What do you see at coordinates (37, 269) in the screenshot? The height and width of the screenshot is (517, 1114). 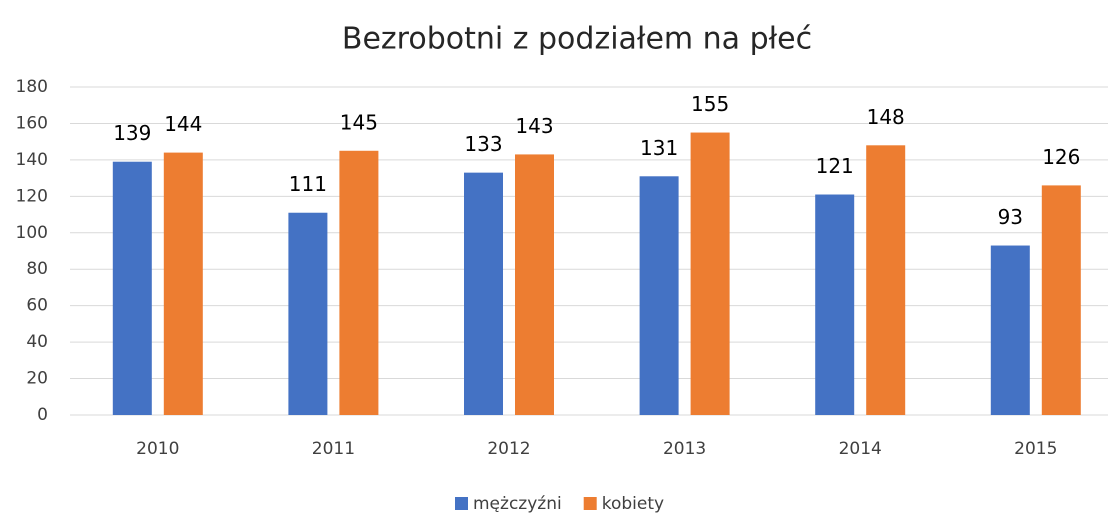 I see `y-tick-label: 80` at bounding box center [37, 269].